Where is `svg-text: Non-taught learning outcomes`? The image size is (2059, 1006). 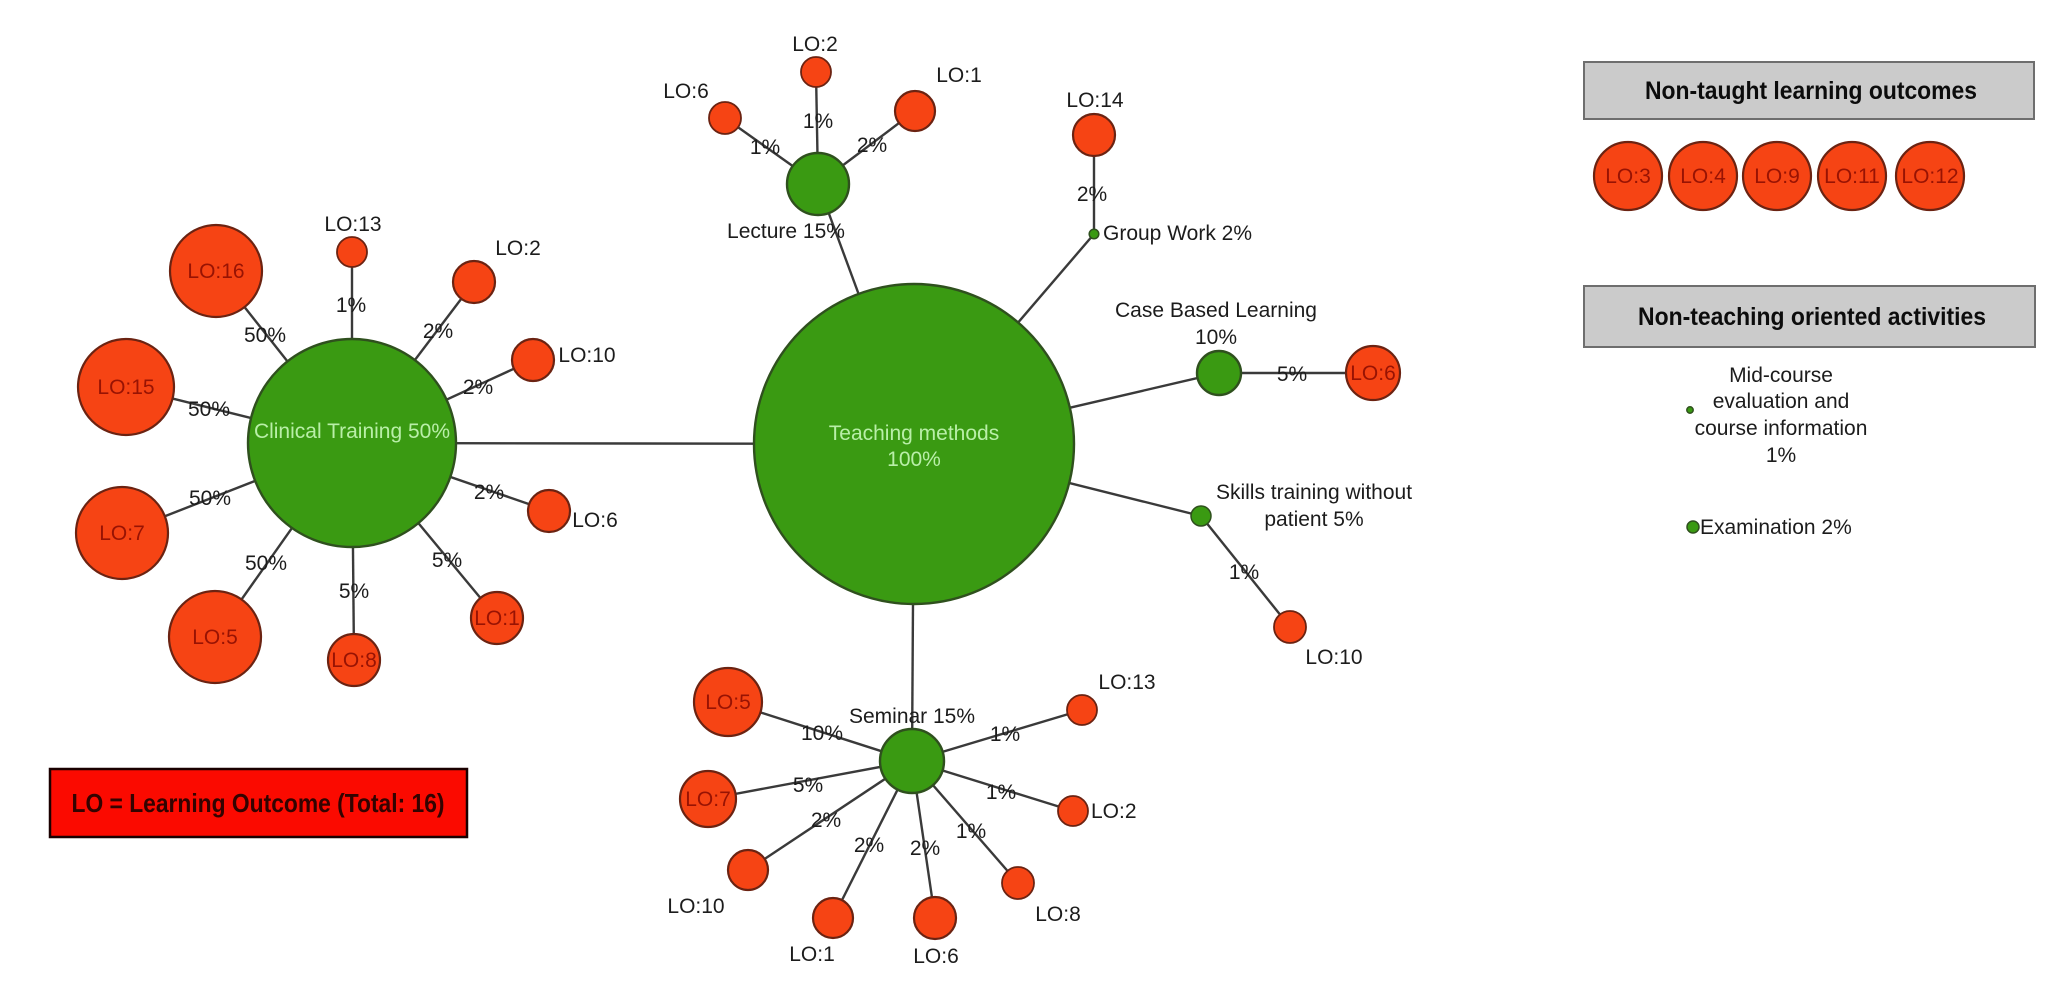
svg-text: Non-taught learning outcomes is located at coordinates (1811, 91).